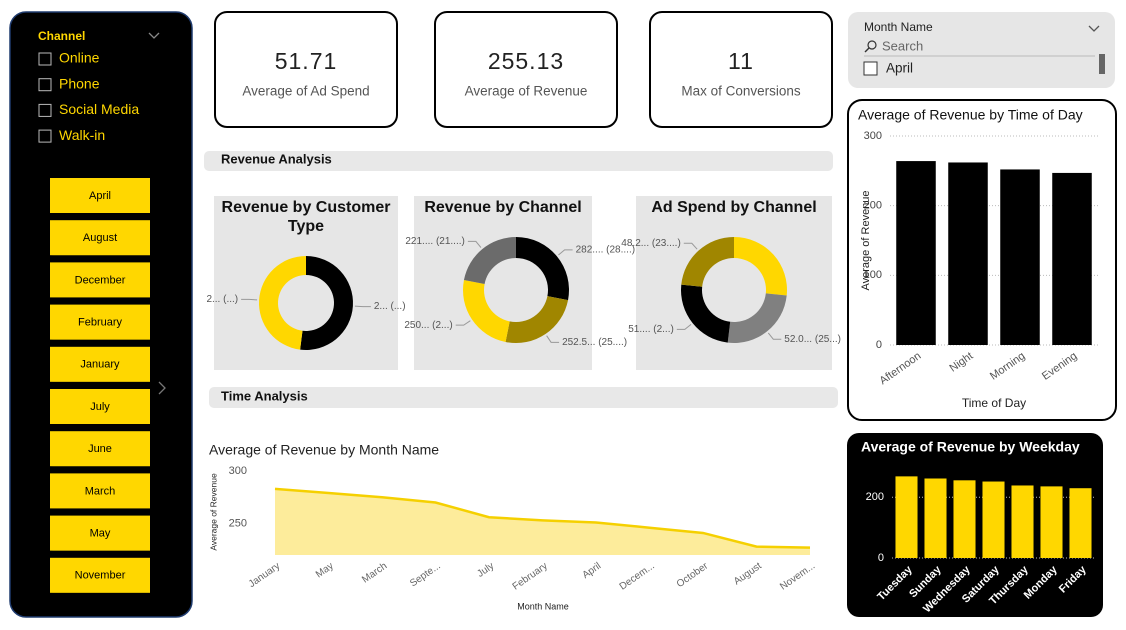  Describe the element at coordinates (543, 606) in the screenshot. I see `x-axis-label: Month Name` at that location.